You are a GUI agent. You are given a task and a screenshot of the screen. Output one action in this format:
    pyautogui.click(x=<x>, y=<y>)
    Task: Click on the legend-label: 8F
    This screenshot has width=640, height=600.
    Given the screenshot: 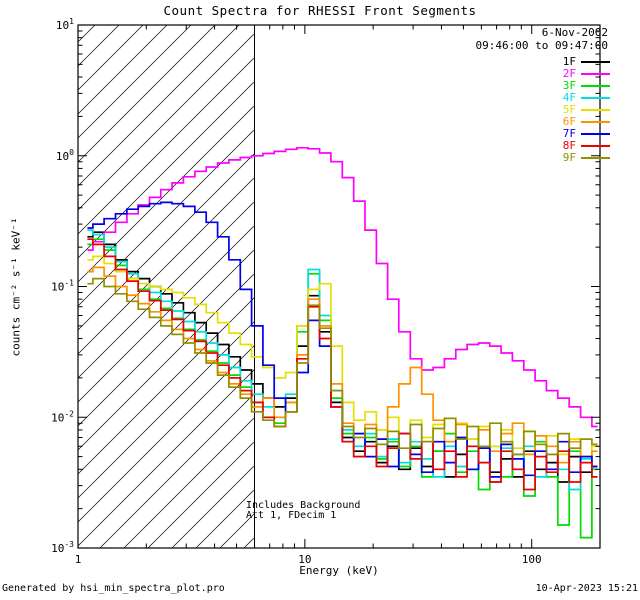 What is the action you would take?
    pyautogui.click(x=569, y=145)
    